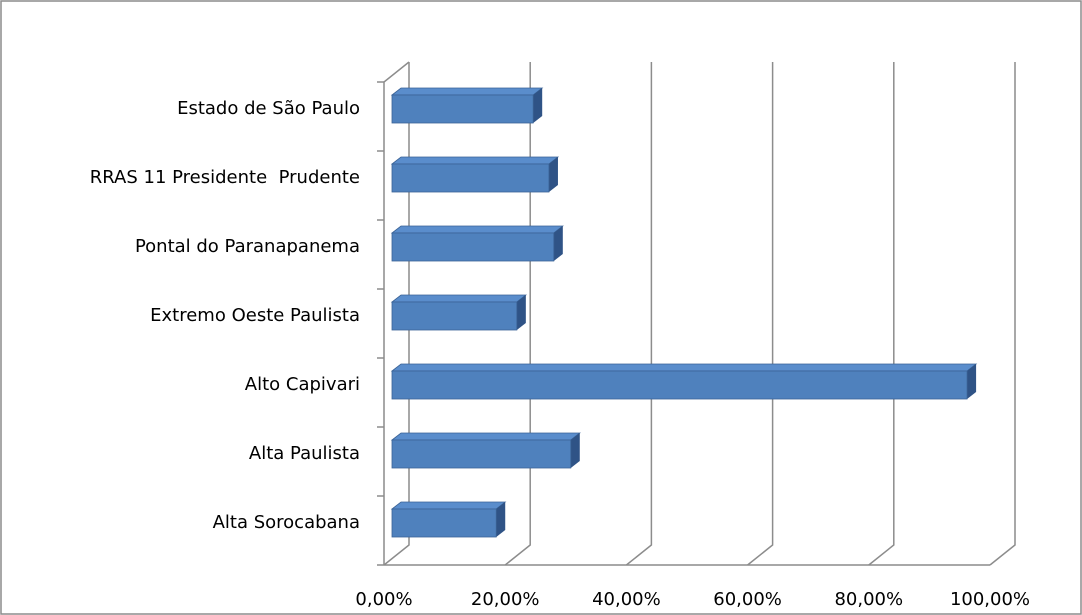  I want to click on y-tick-label: Alta Sorocabana, so click(286, 522).